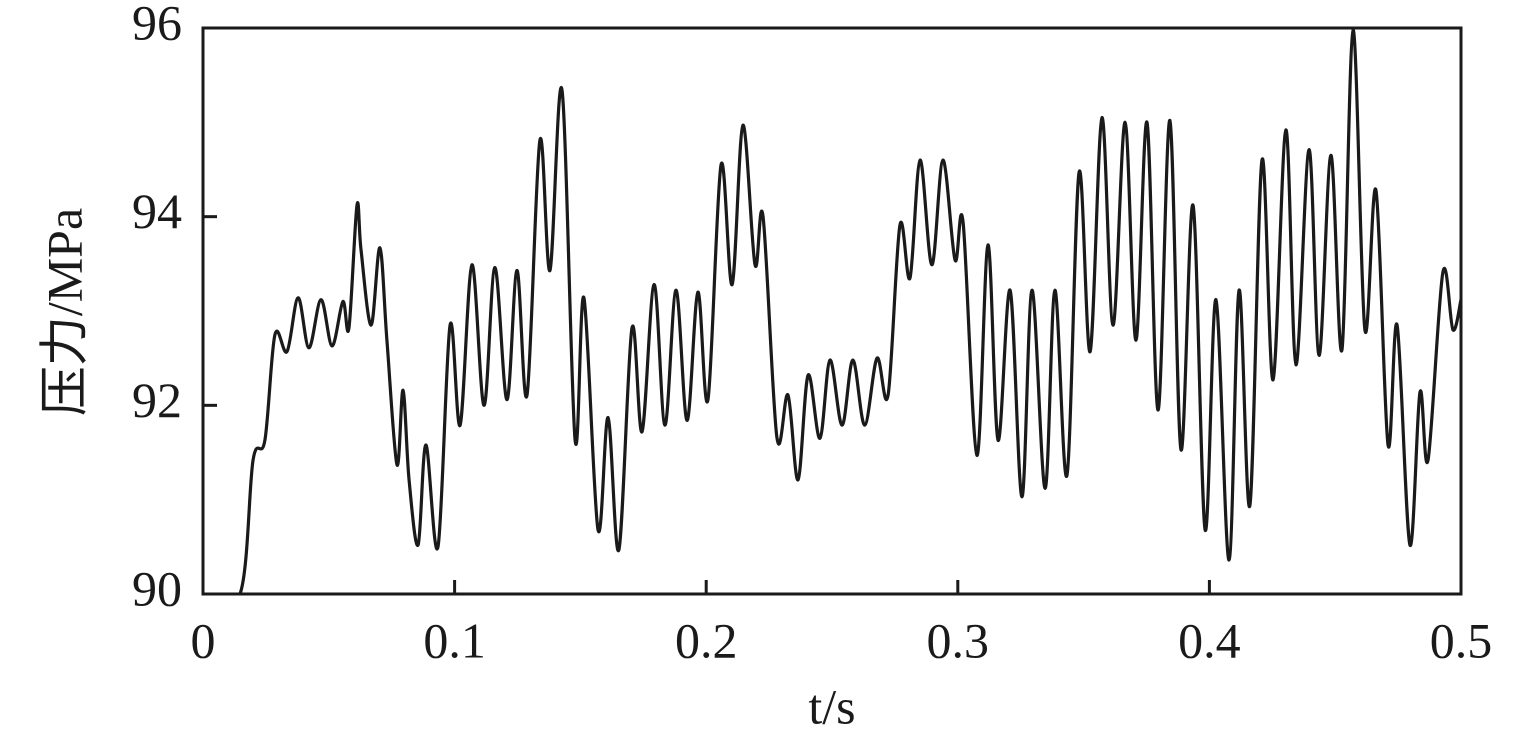 This screenshot has width=1535, height=739. I want to click on y-tick-label: 92, so click(157, 400).